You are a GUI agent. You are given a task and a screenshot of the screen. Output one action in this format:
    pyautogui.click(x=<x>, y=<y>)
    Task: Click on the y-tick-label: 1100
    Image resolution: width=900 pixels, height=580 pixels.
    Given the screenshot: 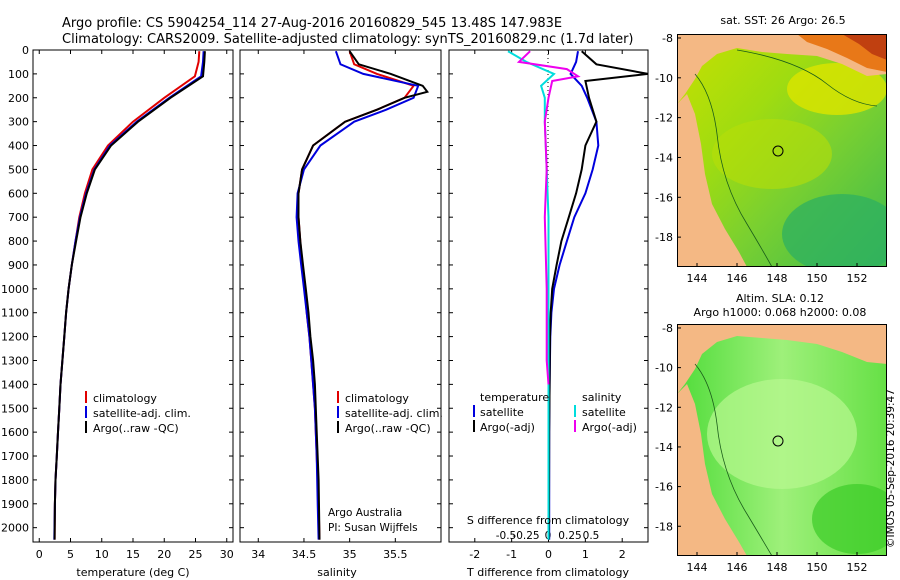 What is the action you would take?
    pyautogui.click(x=15, y=313)
    